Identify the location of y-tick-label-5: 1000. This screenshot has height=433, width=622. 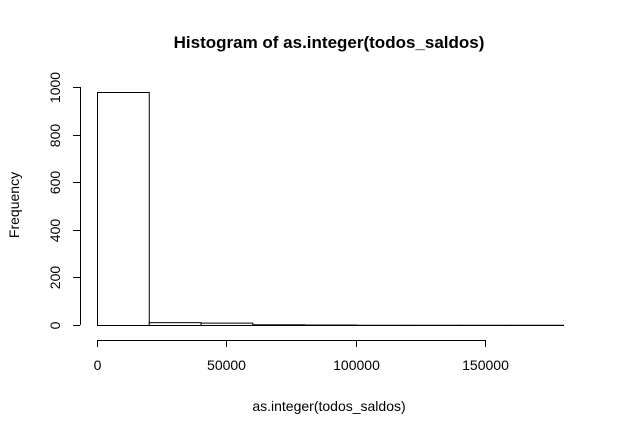
(55, 87).